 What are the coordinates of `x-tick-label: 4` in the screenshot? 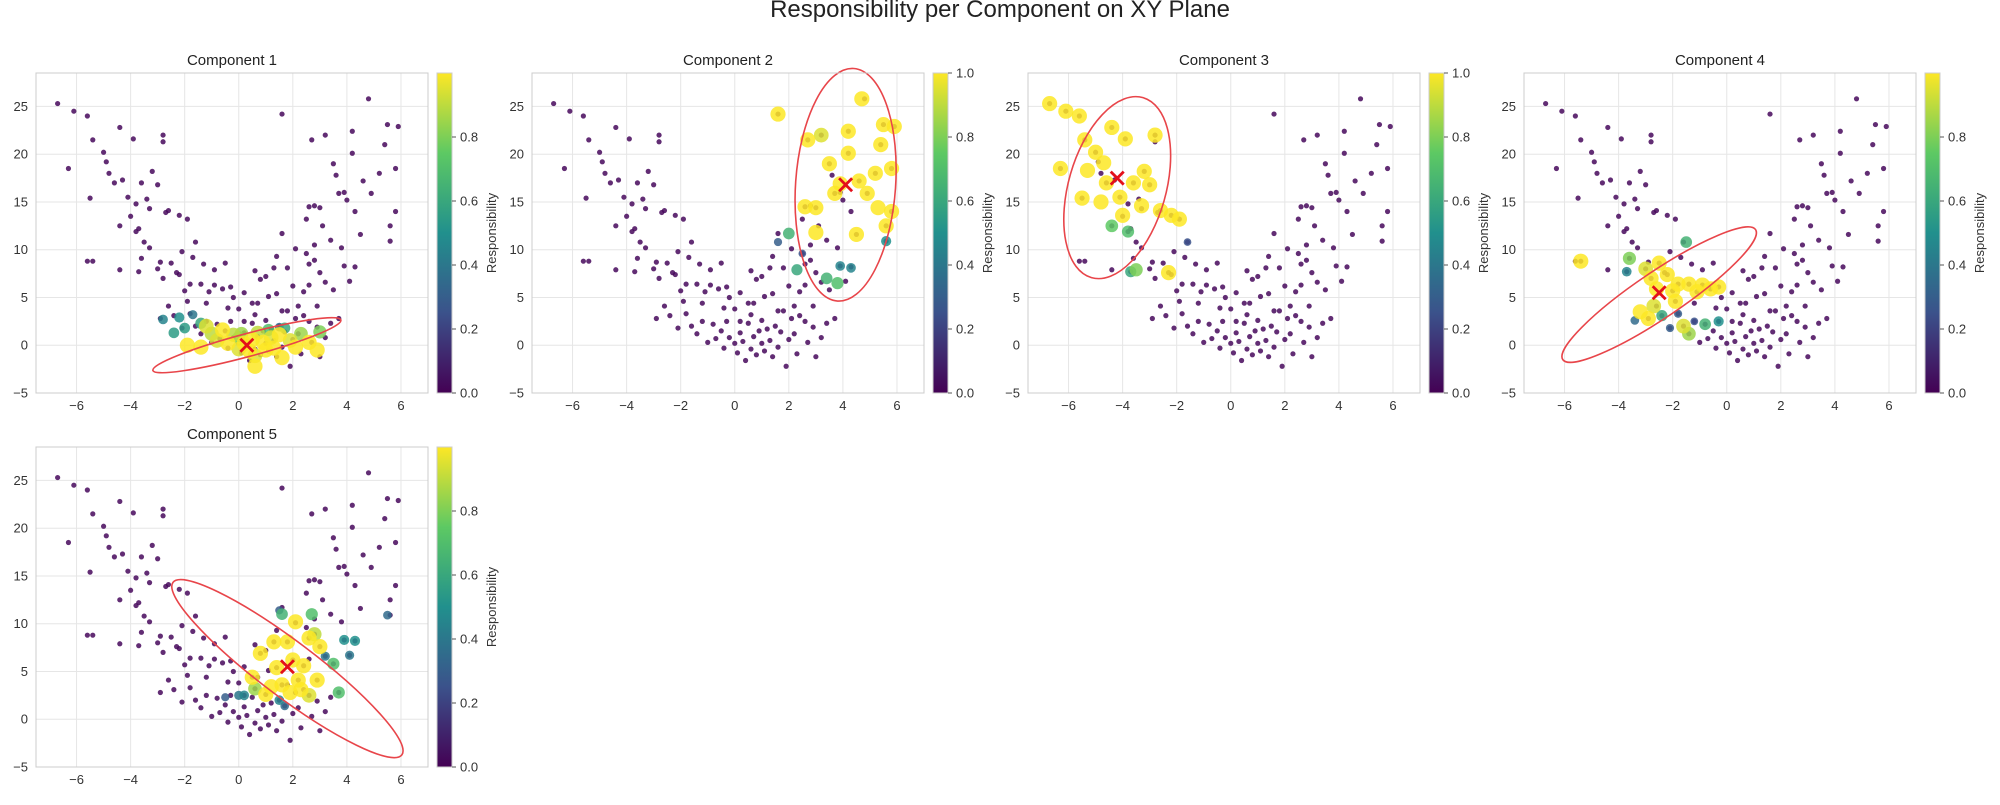 It's located at (346, 779).